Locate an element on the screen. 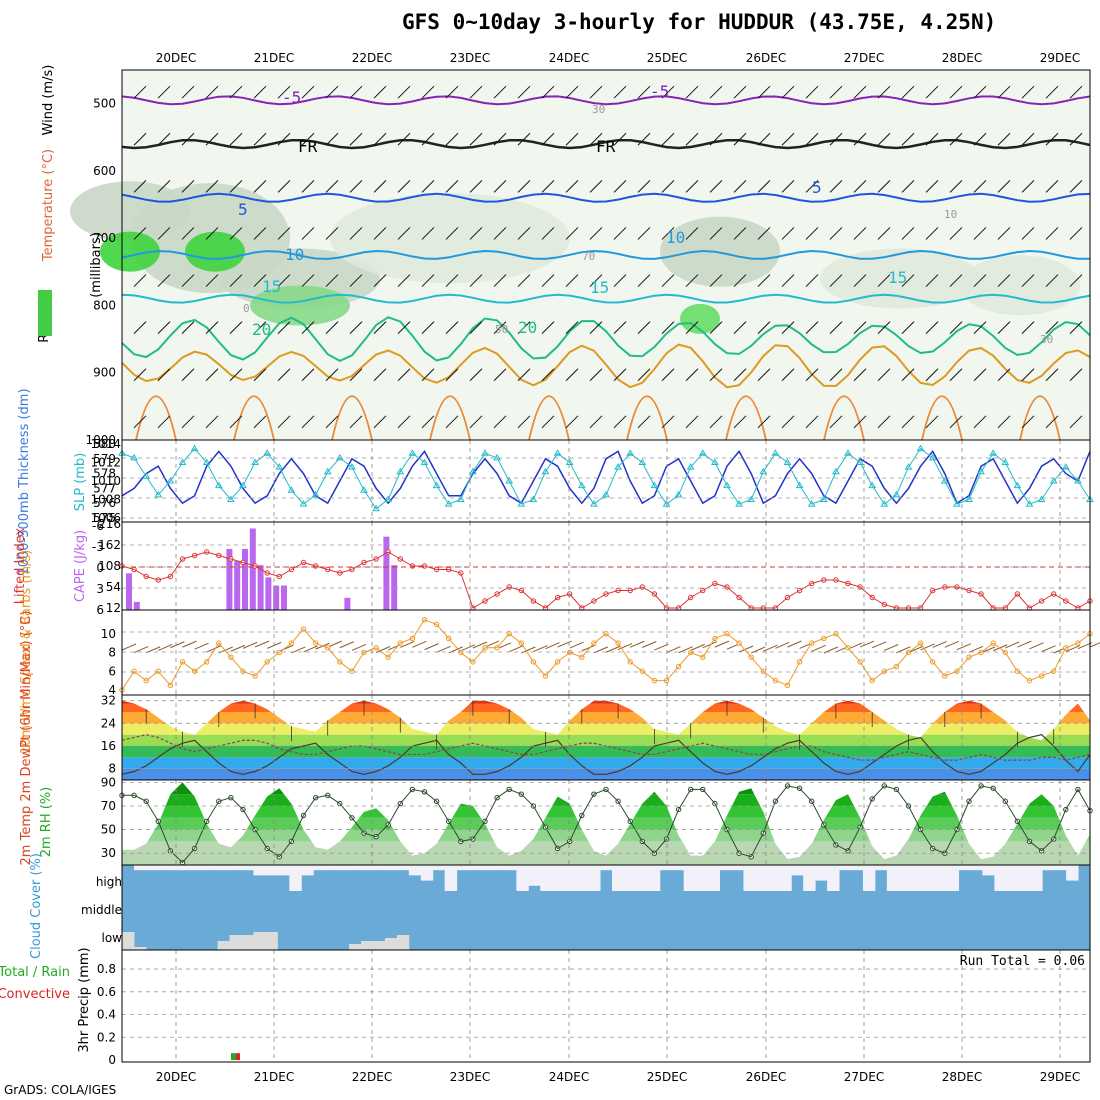 The image size is (1100, 1100). bottom-date-label: 29DEC is located at coordinates (1060, 1077).